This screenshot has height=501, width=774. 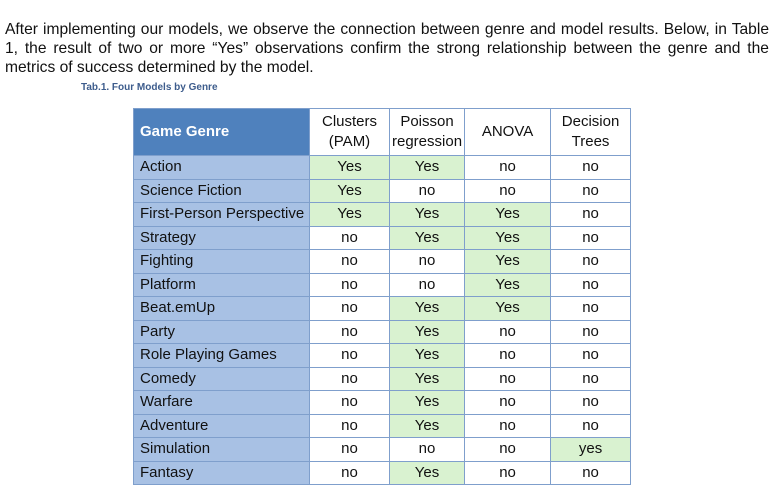 I want to click on table-row: First-Person Perspective Yes Yes Yes no, so click(x=382, y=214).